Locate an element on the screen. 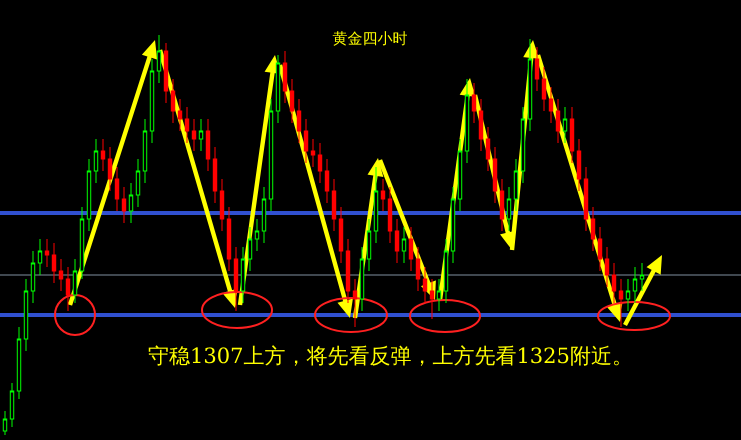 Image resolution: width=741 pixels, height=440 pixels. chart-title: 黄金四小时 is located at coordinates (370, 38).